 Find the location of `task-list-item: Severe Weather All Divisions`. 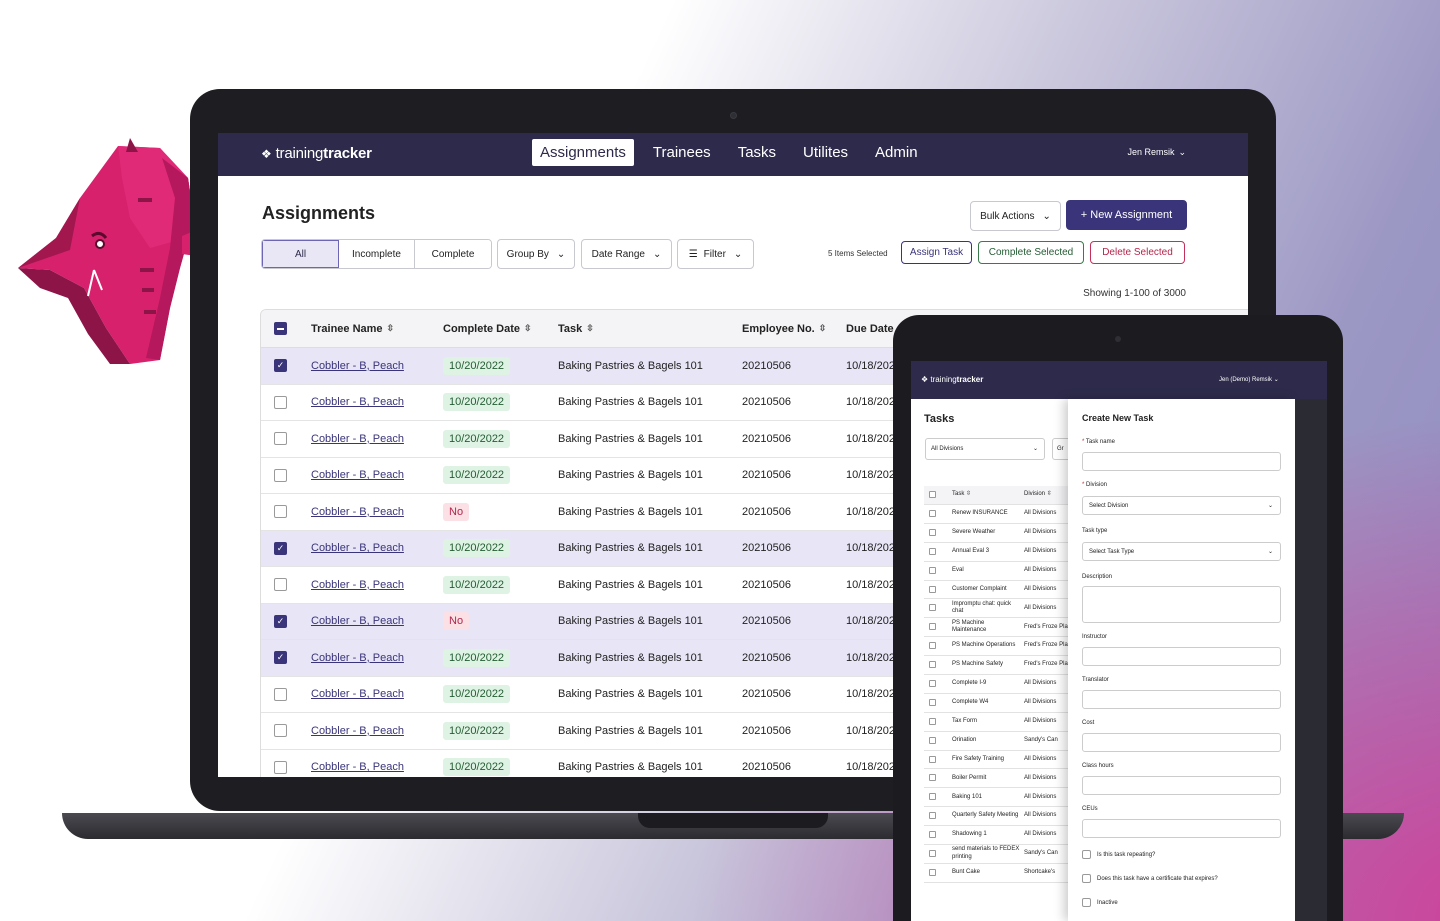

task-list-item: Severe Weather All Divisions is located at coordinates (1004, 533).